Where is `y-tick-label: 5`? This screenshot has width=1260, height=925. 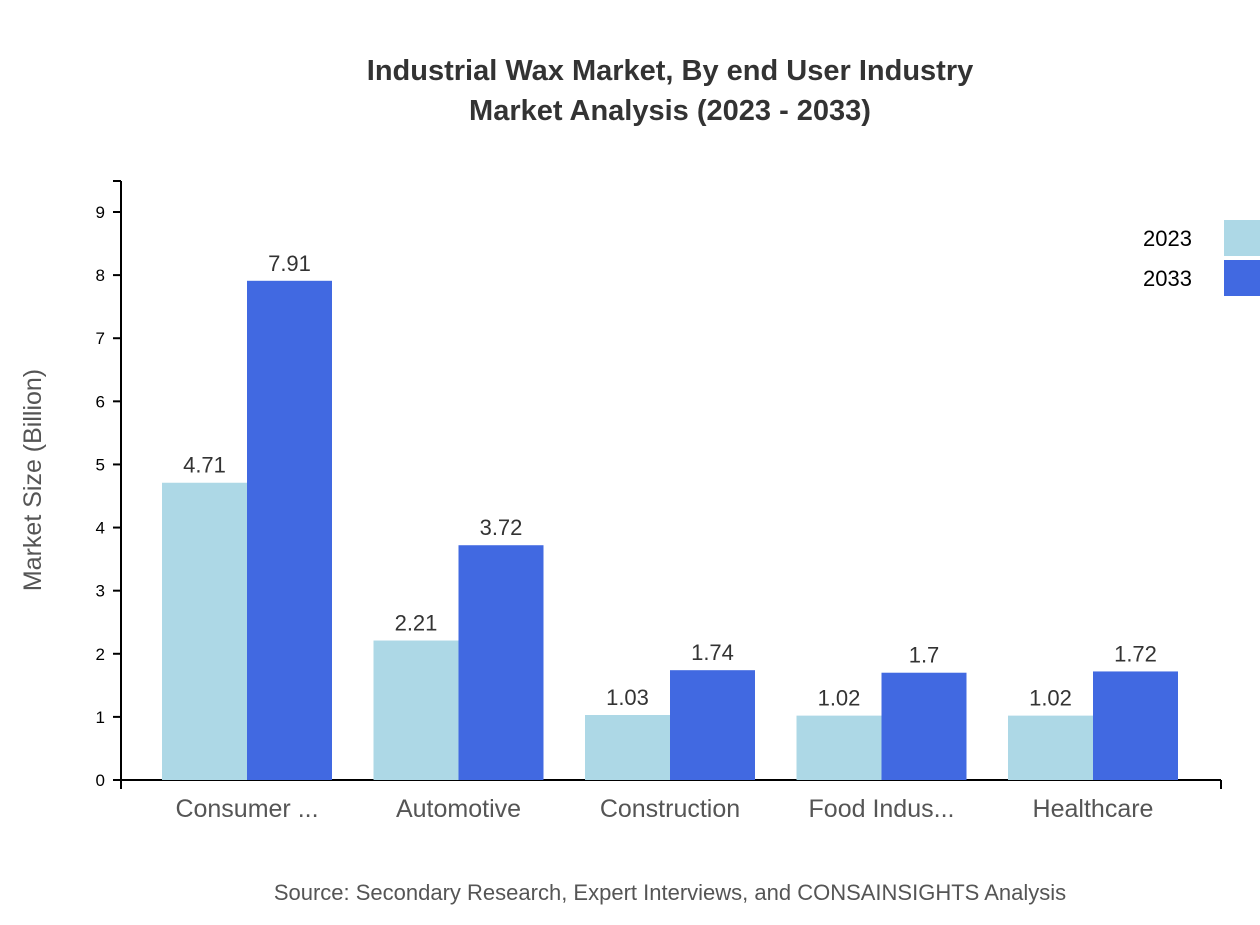
y-tick-label: 5 is located at coordinates (100, 464).